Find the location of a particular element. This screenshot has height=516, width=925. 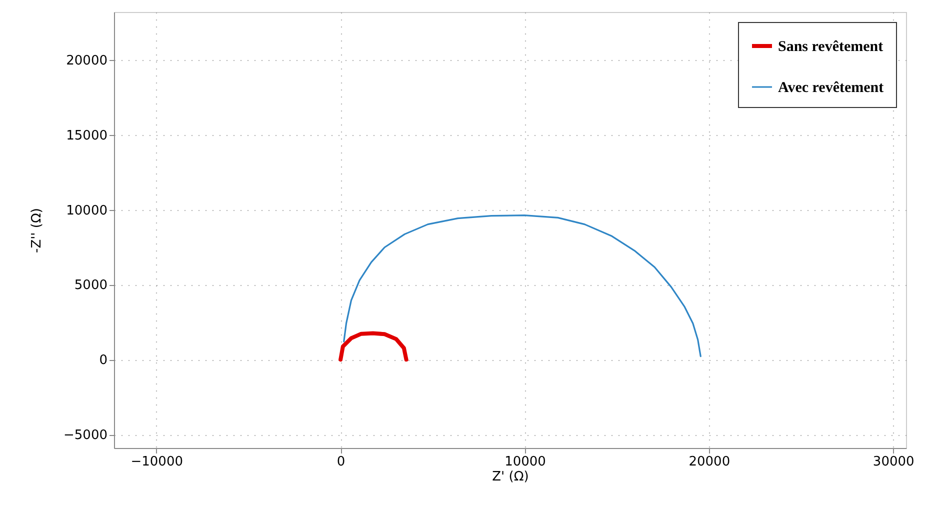

y-axis-title: -Z'' (Ω) is located at coordinates (37, 230).